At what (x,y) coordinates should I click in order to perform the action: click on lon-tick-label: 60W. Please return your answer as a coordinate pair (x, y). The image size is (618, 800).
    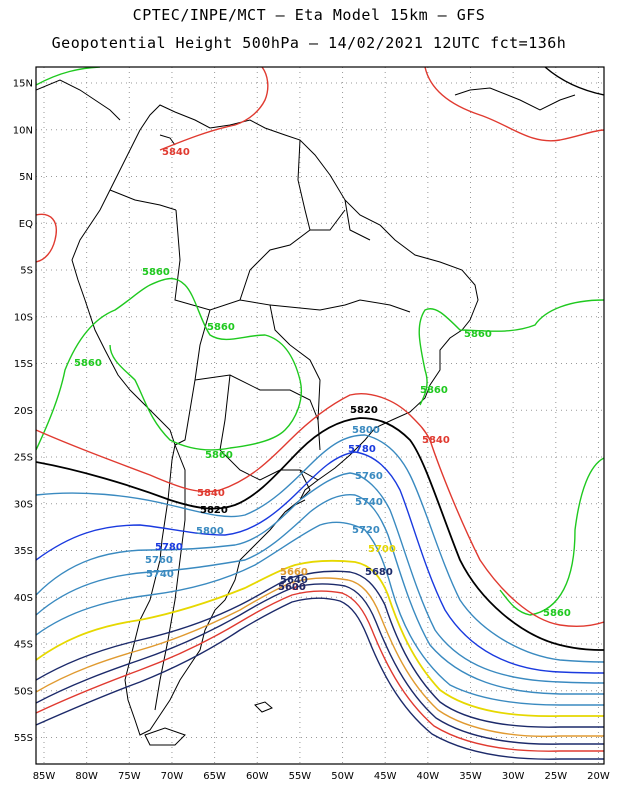
    Looking at the image, I should click on (257, 776).